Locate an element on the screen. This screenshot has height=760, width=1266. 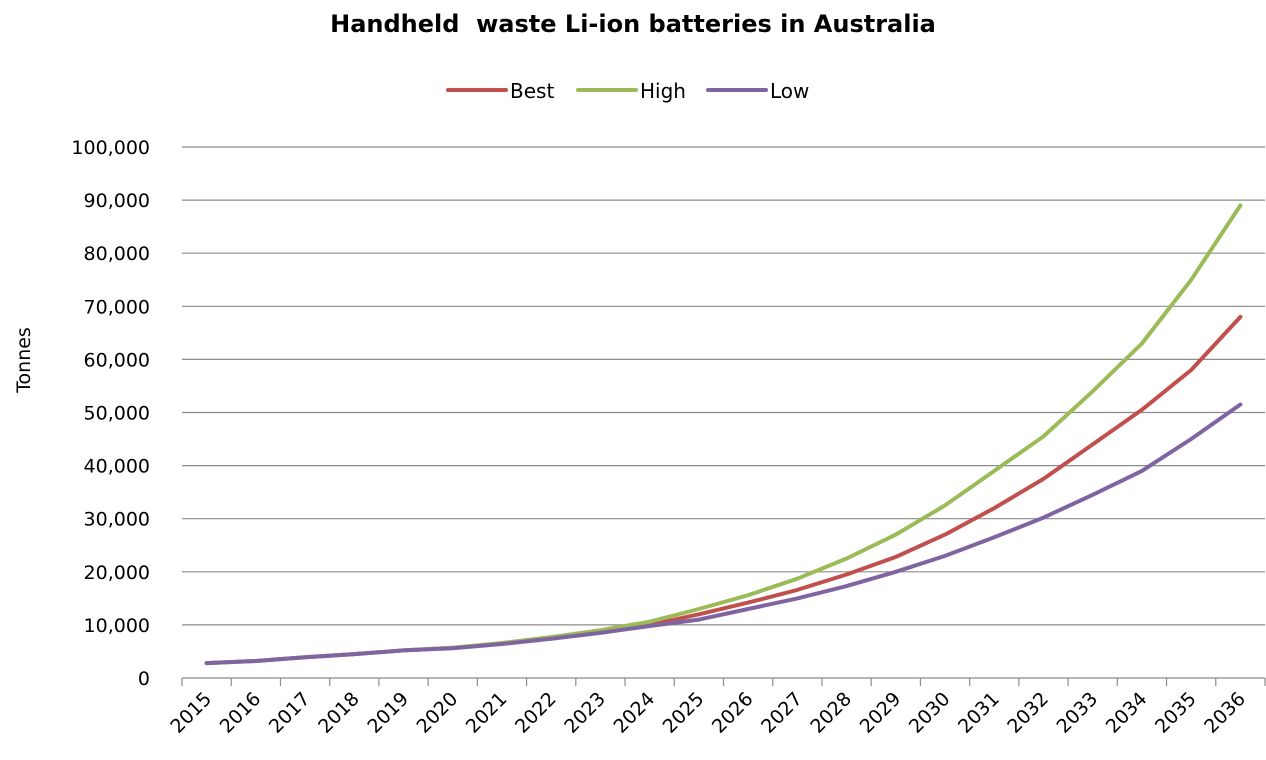
y-tick-label: 100,000 is located at coordinates (110, 148).